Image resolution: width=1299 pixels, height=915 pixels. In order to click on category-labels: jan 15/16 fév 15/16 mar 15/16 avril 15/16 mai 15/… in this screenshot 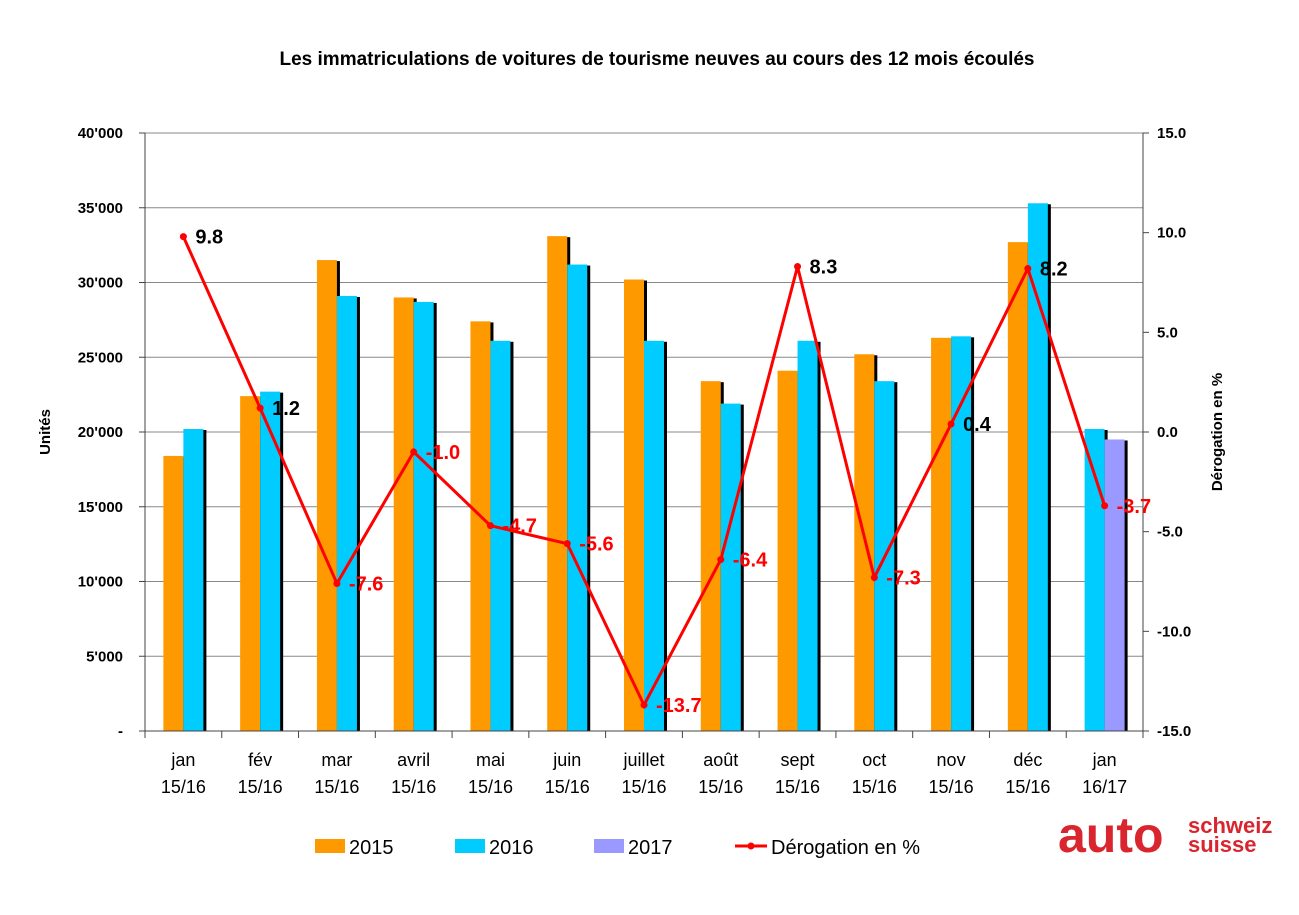, I will do `click(644, 773)`.